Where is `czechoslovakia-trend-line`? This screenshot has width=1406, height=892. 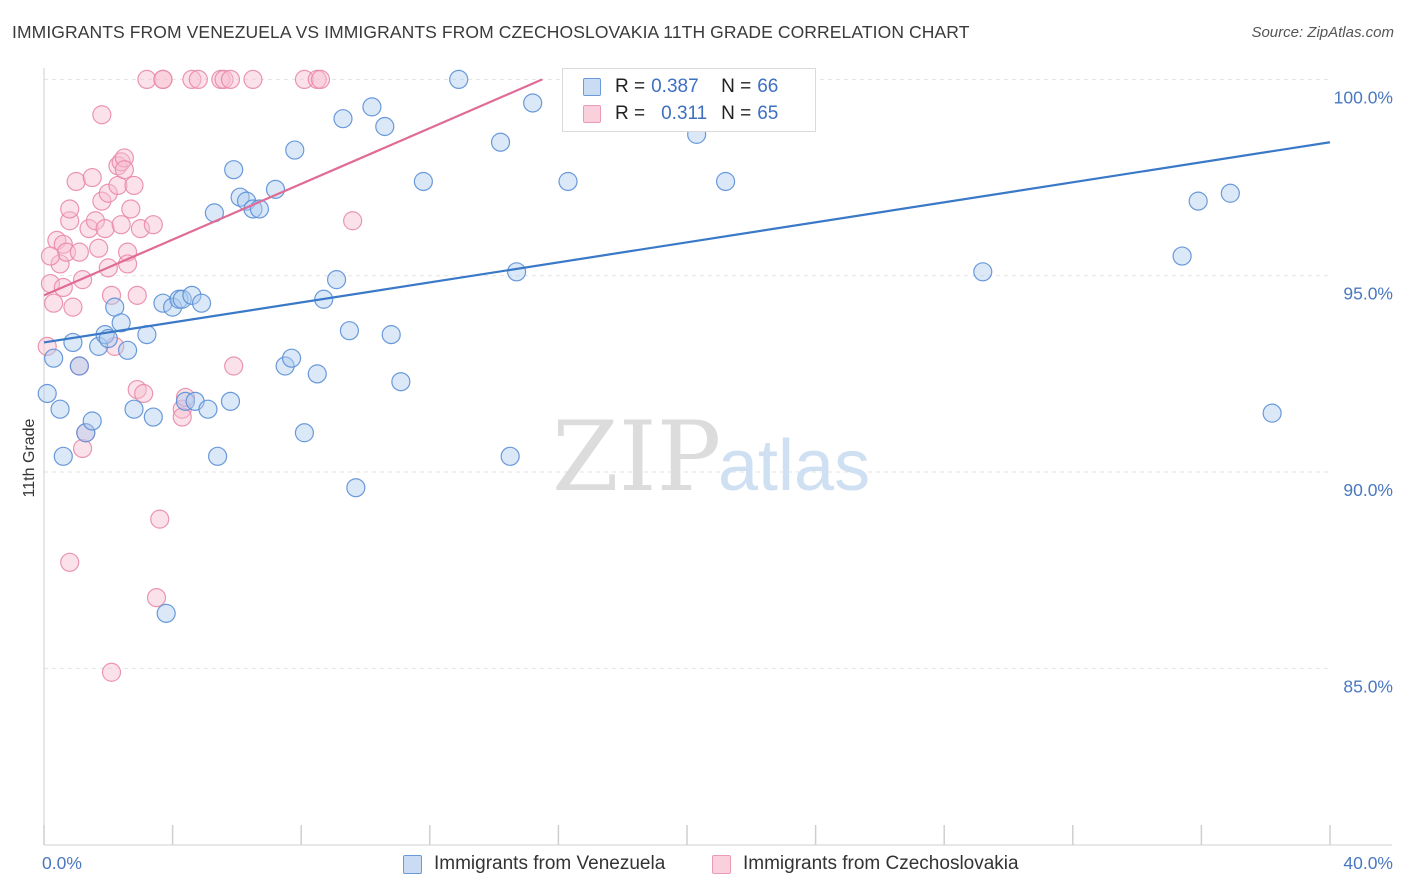 czechoslovakia-trend-line is located at coordinates (293, 187).